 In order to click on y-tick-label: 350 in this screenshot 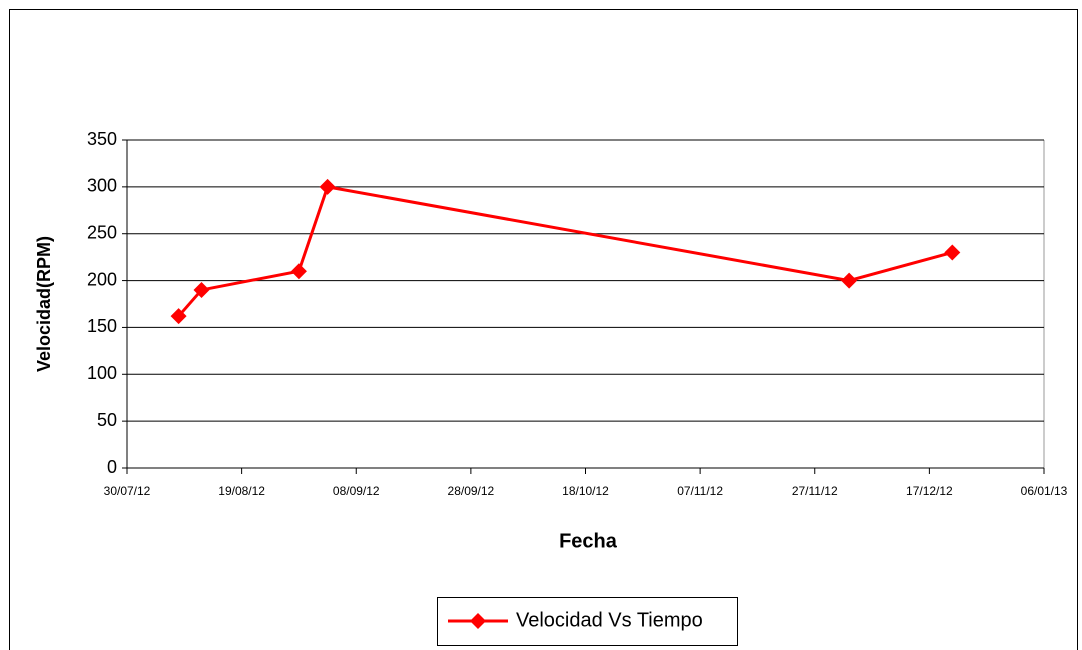, I will do `click(102, 139)`.